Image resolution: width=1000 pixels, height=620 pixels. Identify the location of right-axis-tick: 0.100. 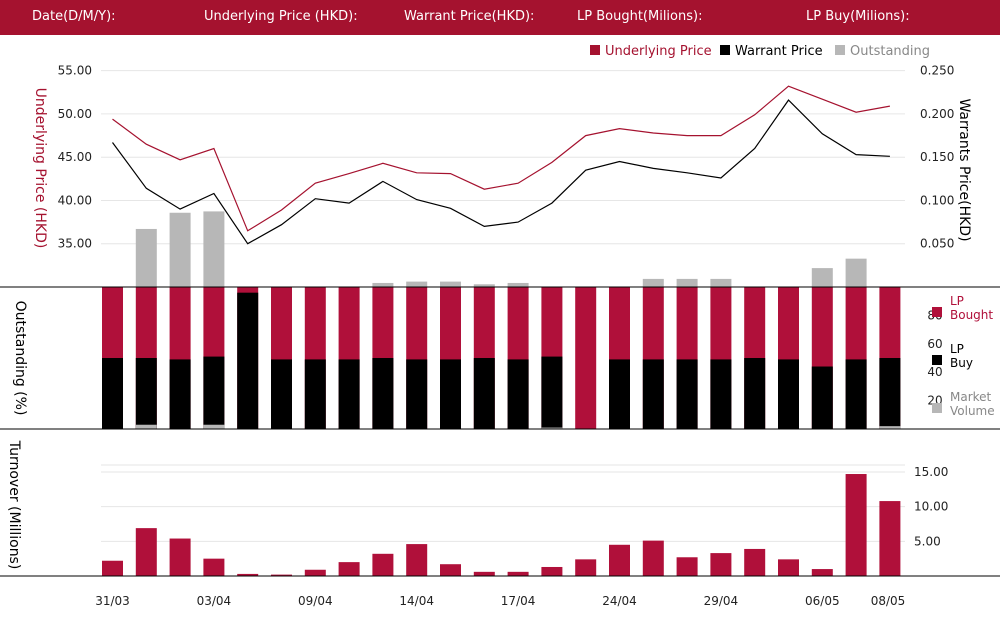
(937, 200).